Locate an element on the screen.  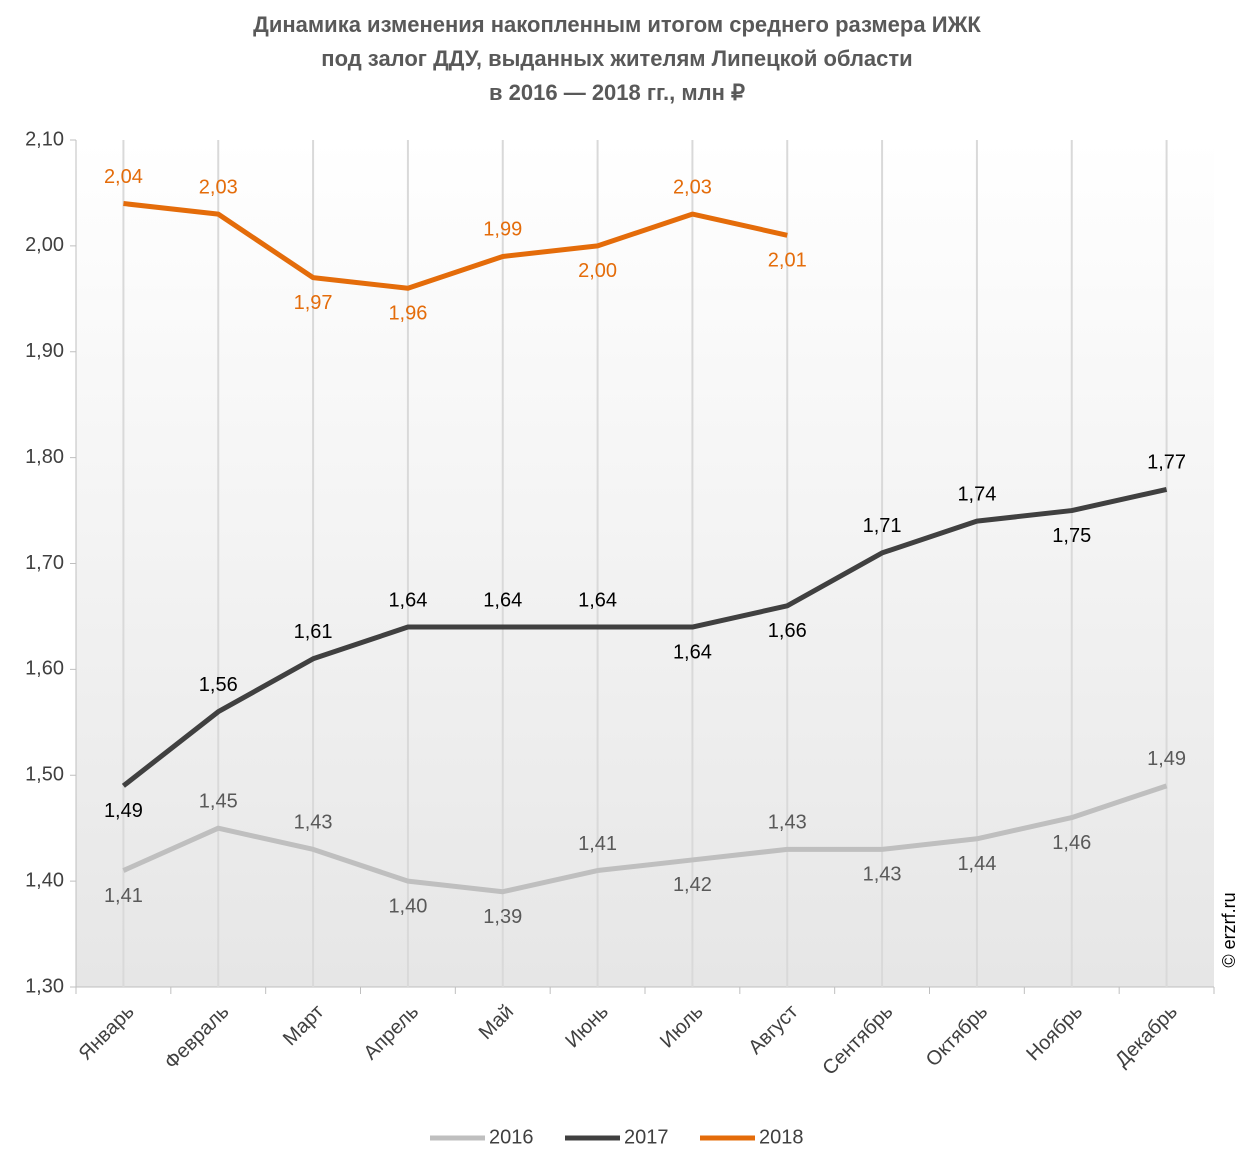
data-label: 1,40 is located at coordinates (407, 906).